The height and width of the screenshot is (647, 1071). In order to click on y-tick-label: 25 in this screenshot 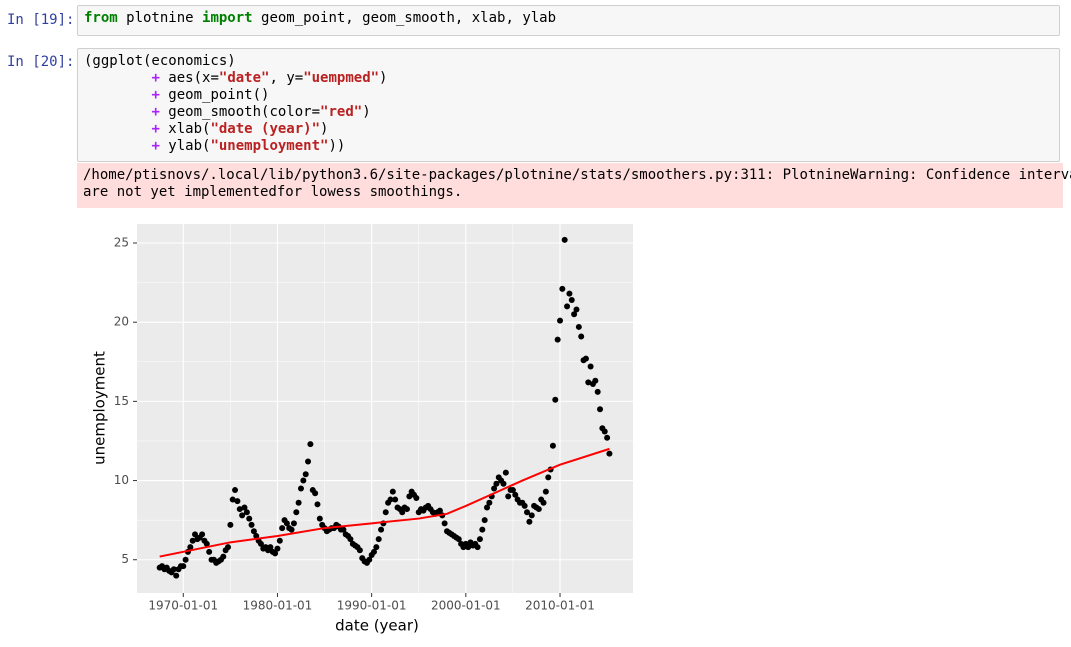, I will do `click(121, 243)`.